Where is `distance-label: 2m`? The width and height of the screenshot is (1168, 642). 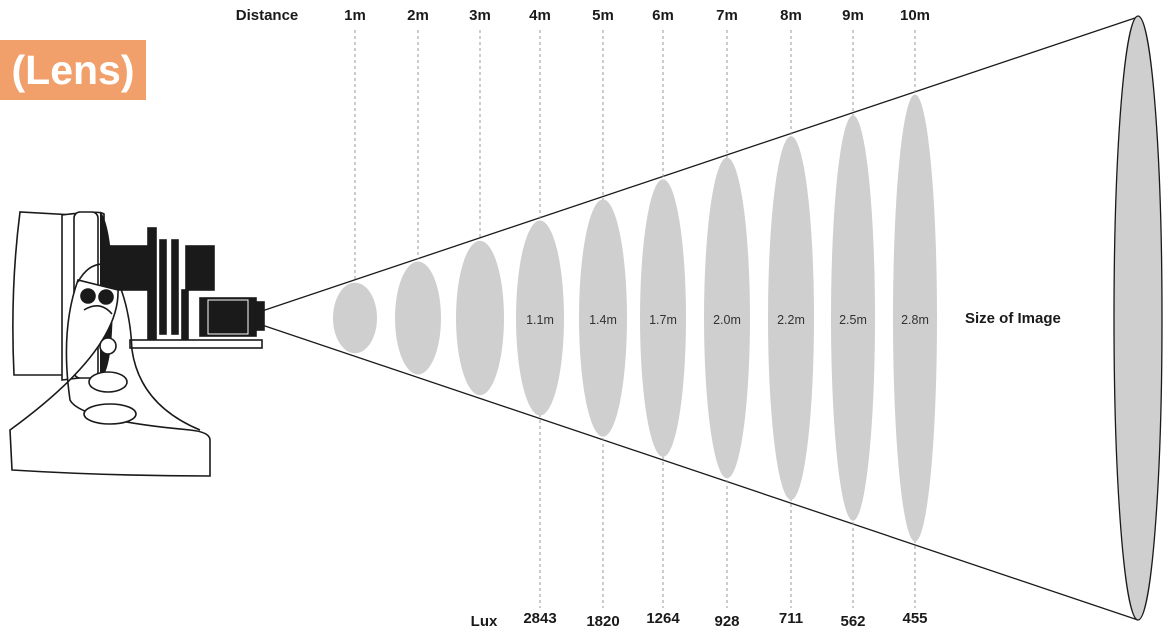
distance-label: 2m is located at coordinates (418, 15).